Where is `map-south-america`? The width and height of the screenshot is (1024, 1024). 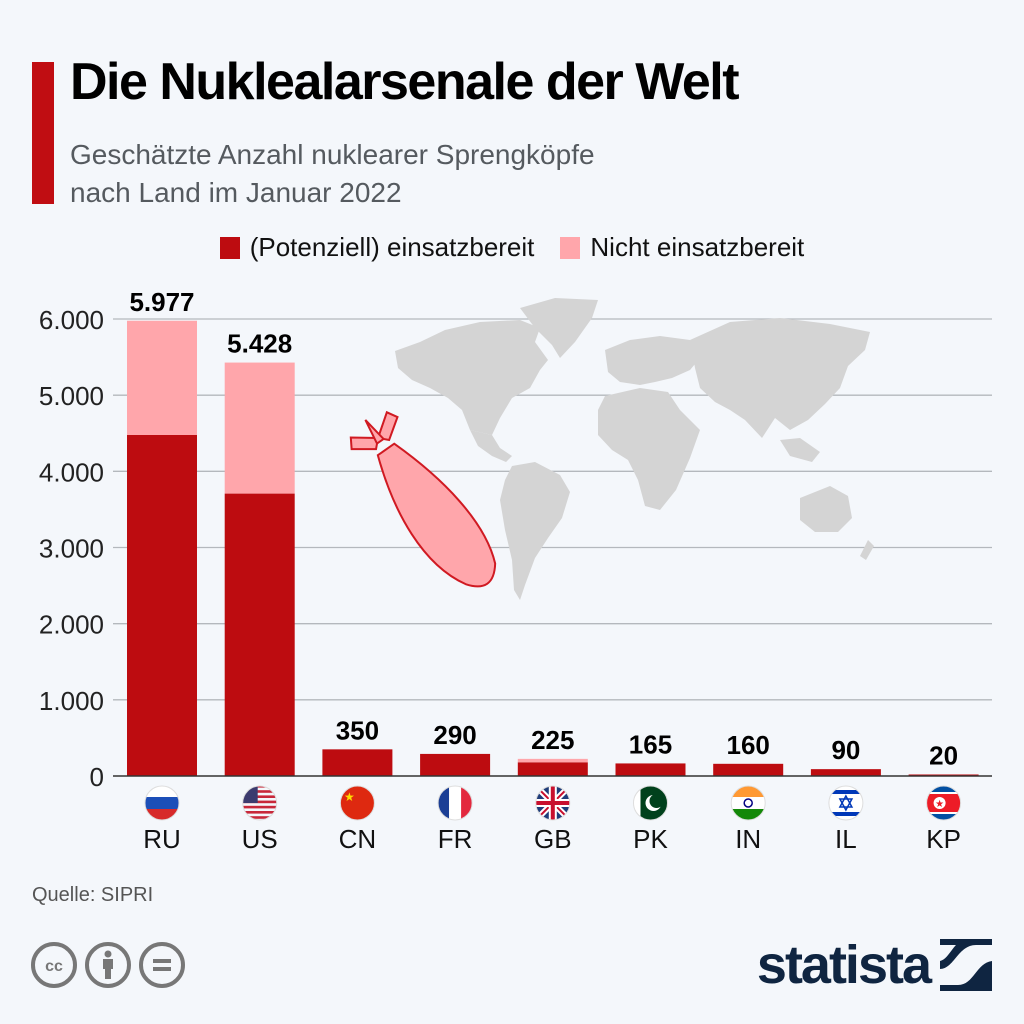
map-south-america is located at coordinates (535, 531).